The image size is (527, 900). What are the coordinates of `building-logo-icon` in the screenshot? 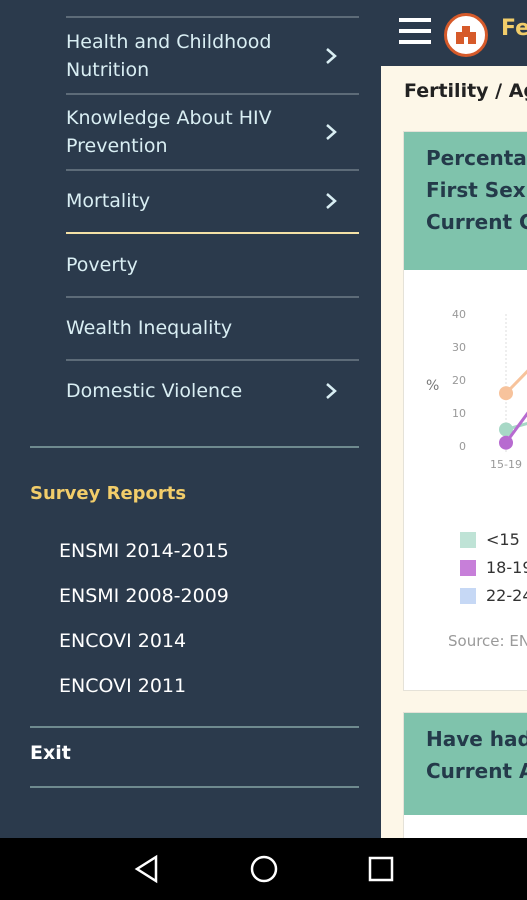 It's located at (466, 35).